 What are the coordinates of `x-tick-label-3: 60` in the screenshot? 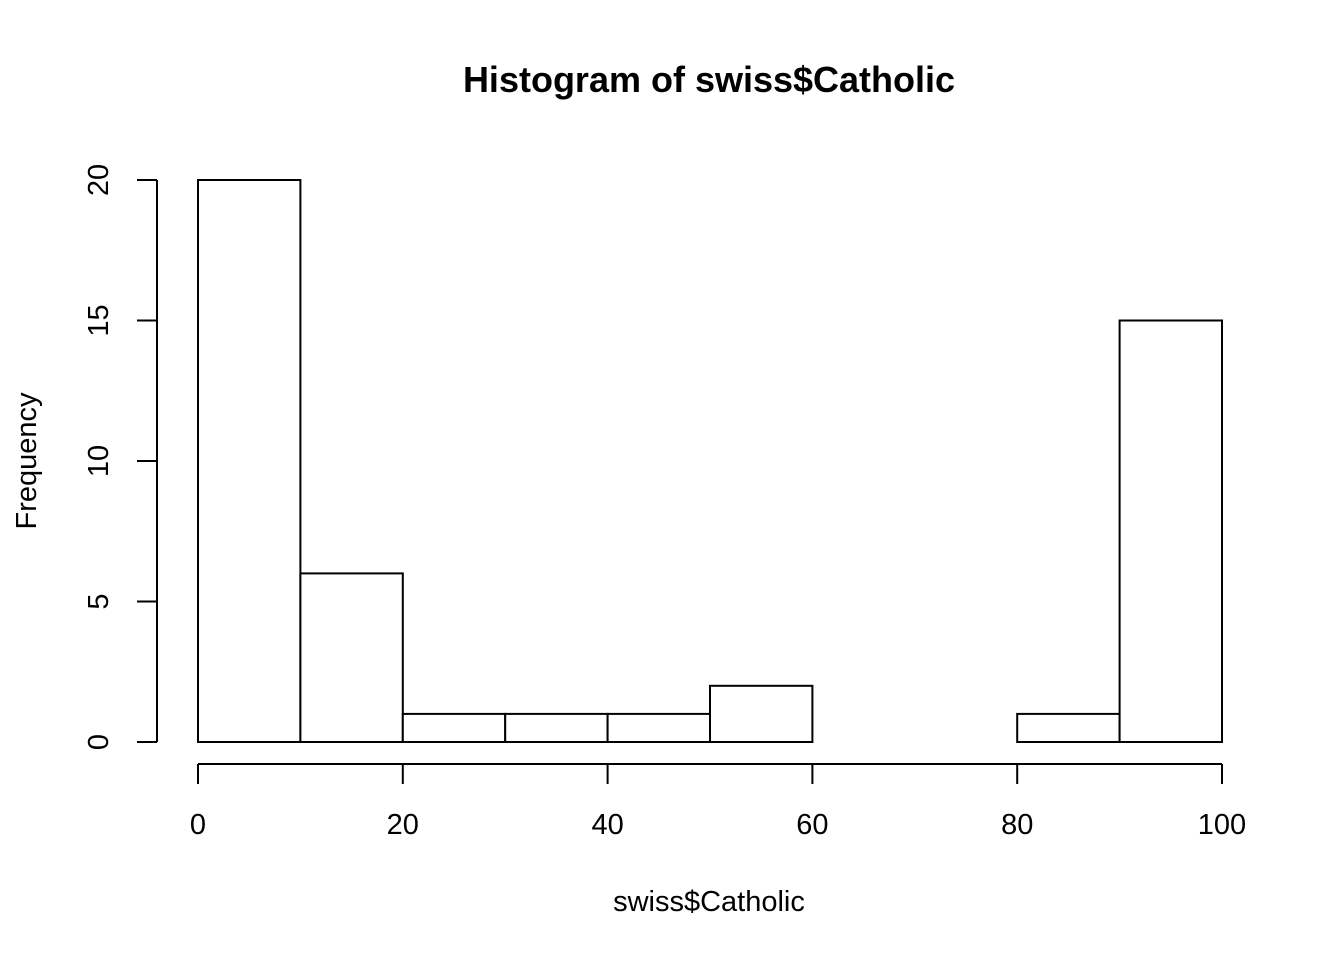 It's located at (812, 825).